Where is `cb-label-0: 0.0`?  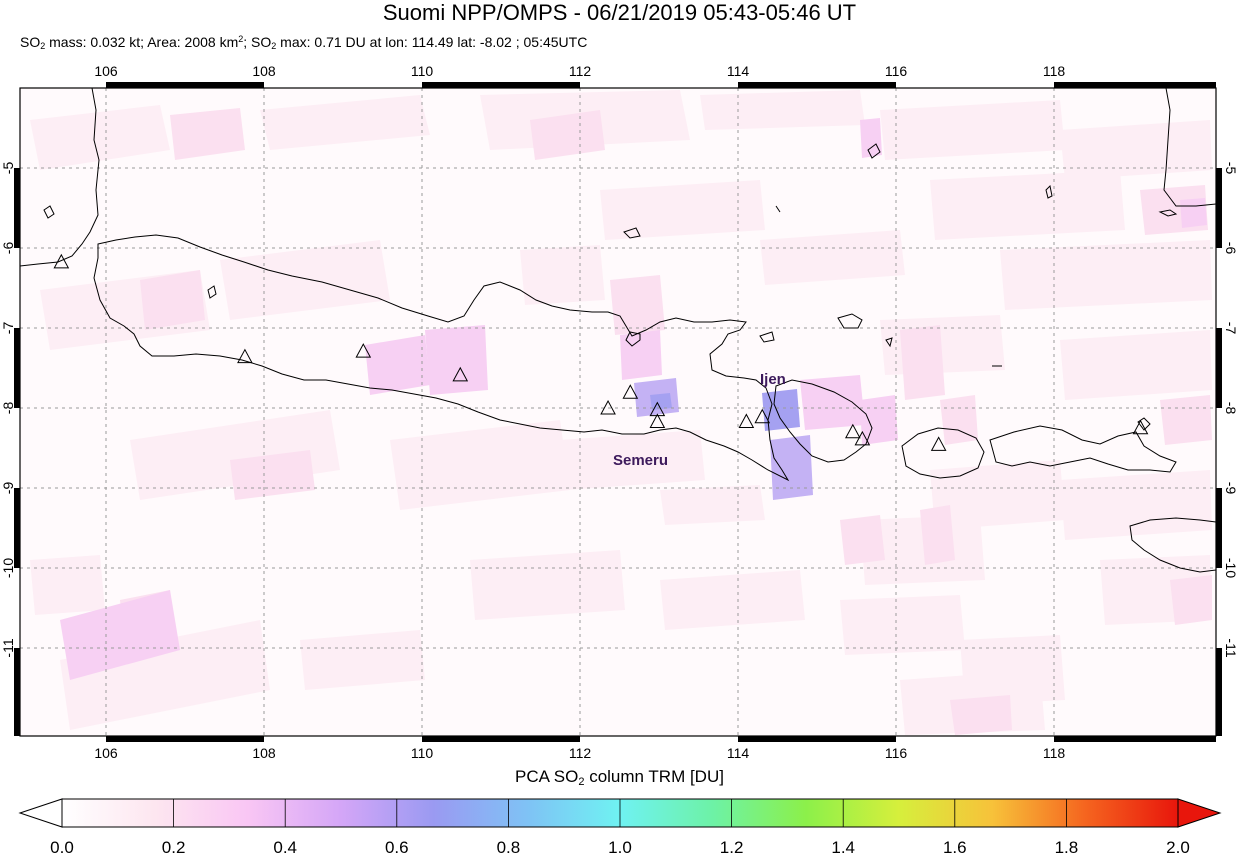
cb-label-0: 0.0 is located at coordinates (62, 846).